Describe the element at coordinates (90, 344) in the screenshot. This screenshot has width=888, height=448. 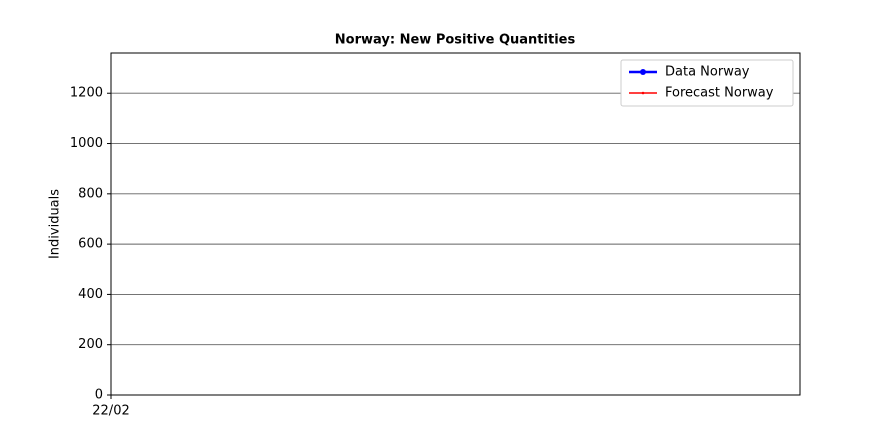
I see `y-tick-label: 200` at that location.